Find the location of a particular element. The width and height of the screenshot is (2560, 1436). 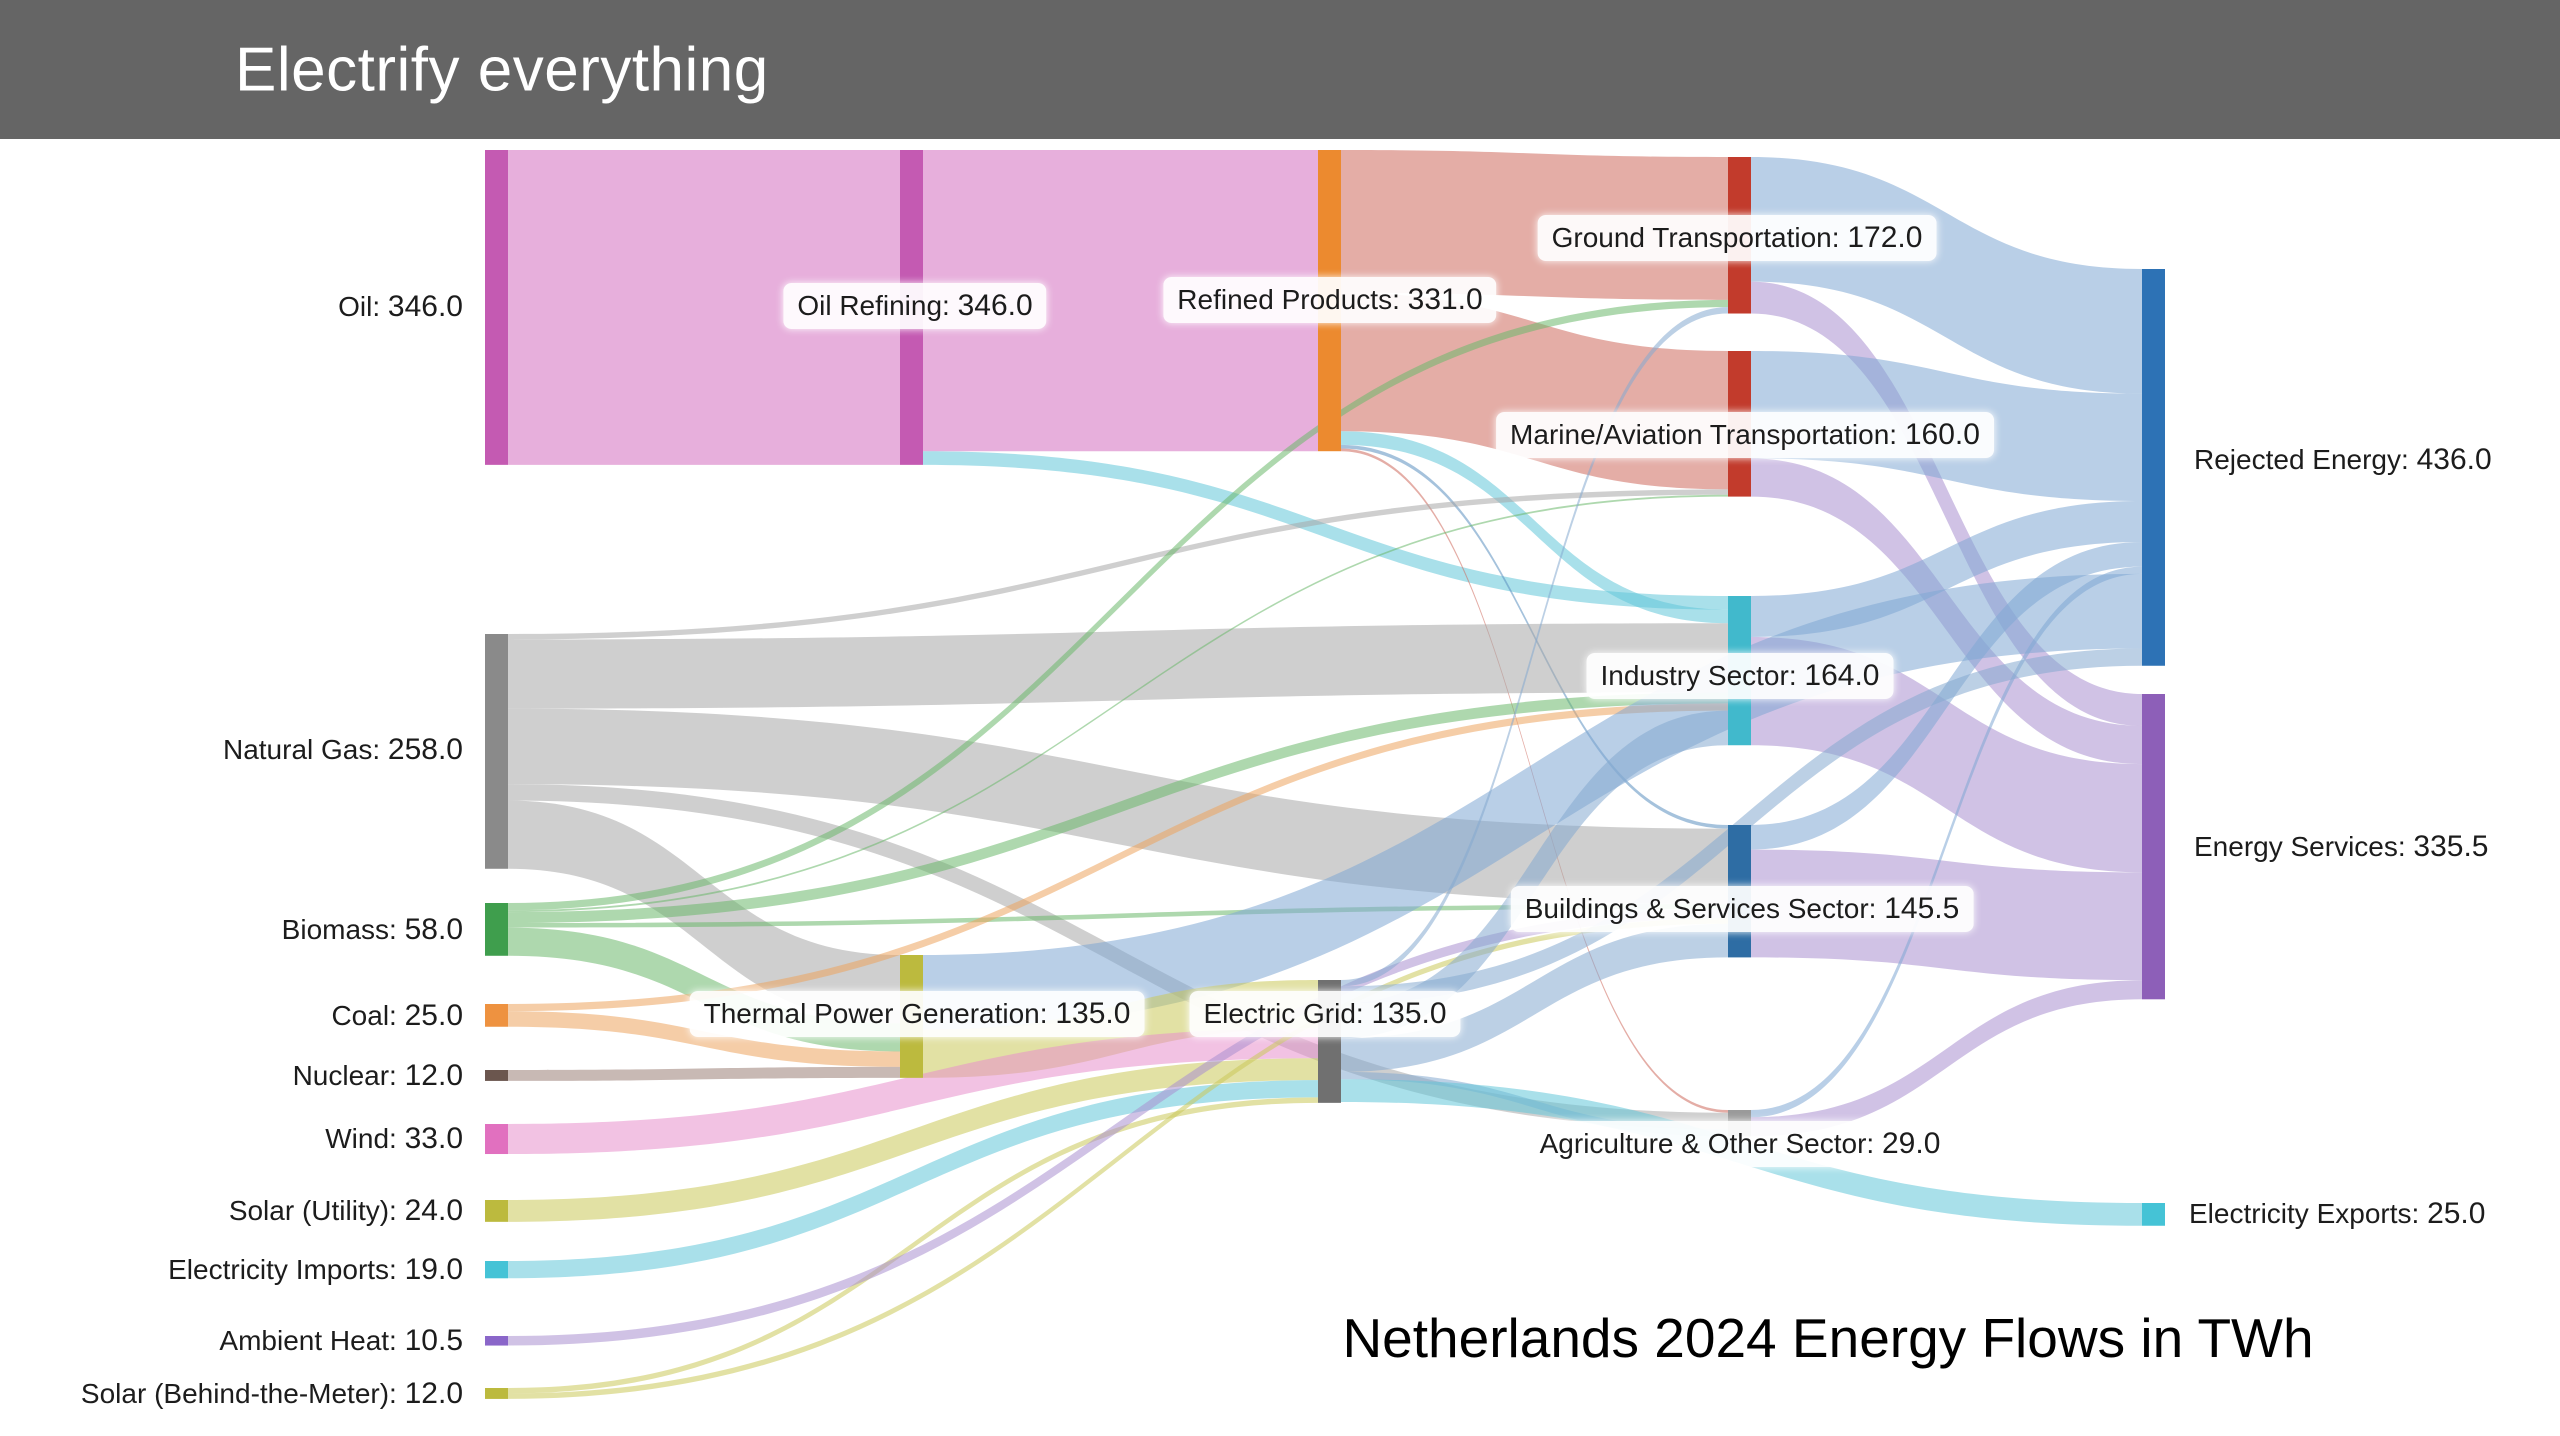

flow-refined_products-to-ground_transport is located at coordinates (1534, 225).